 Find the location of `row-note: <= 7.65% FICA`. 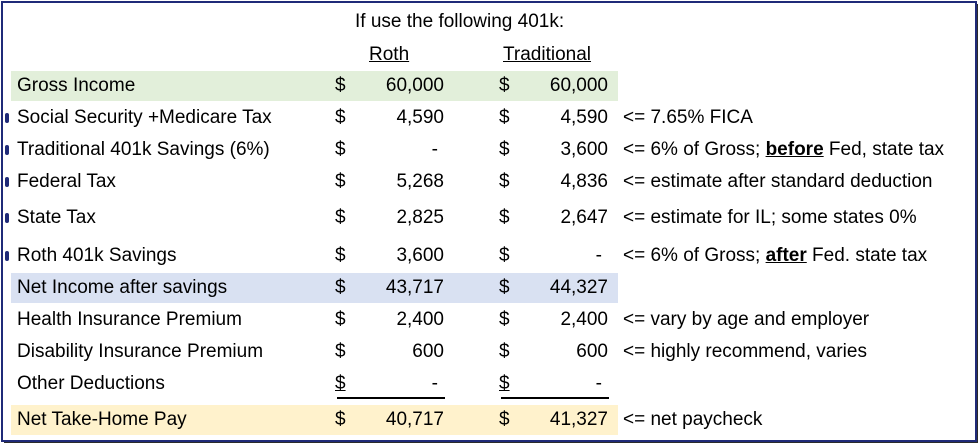

row-note: <= 7.65% FICA is located at coordinates (688, 117).